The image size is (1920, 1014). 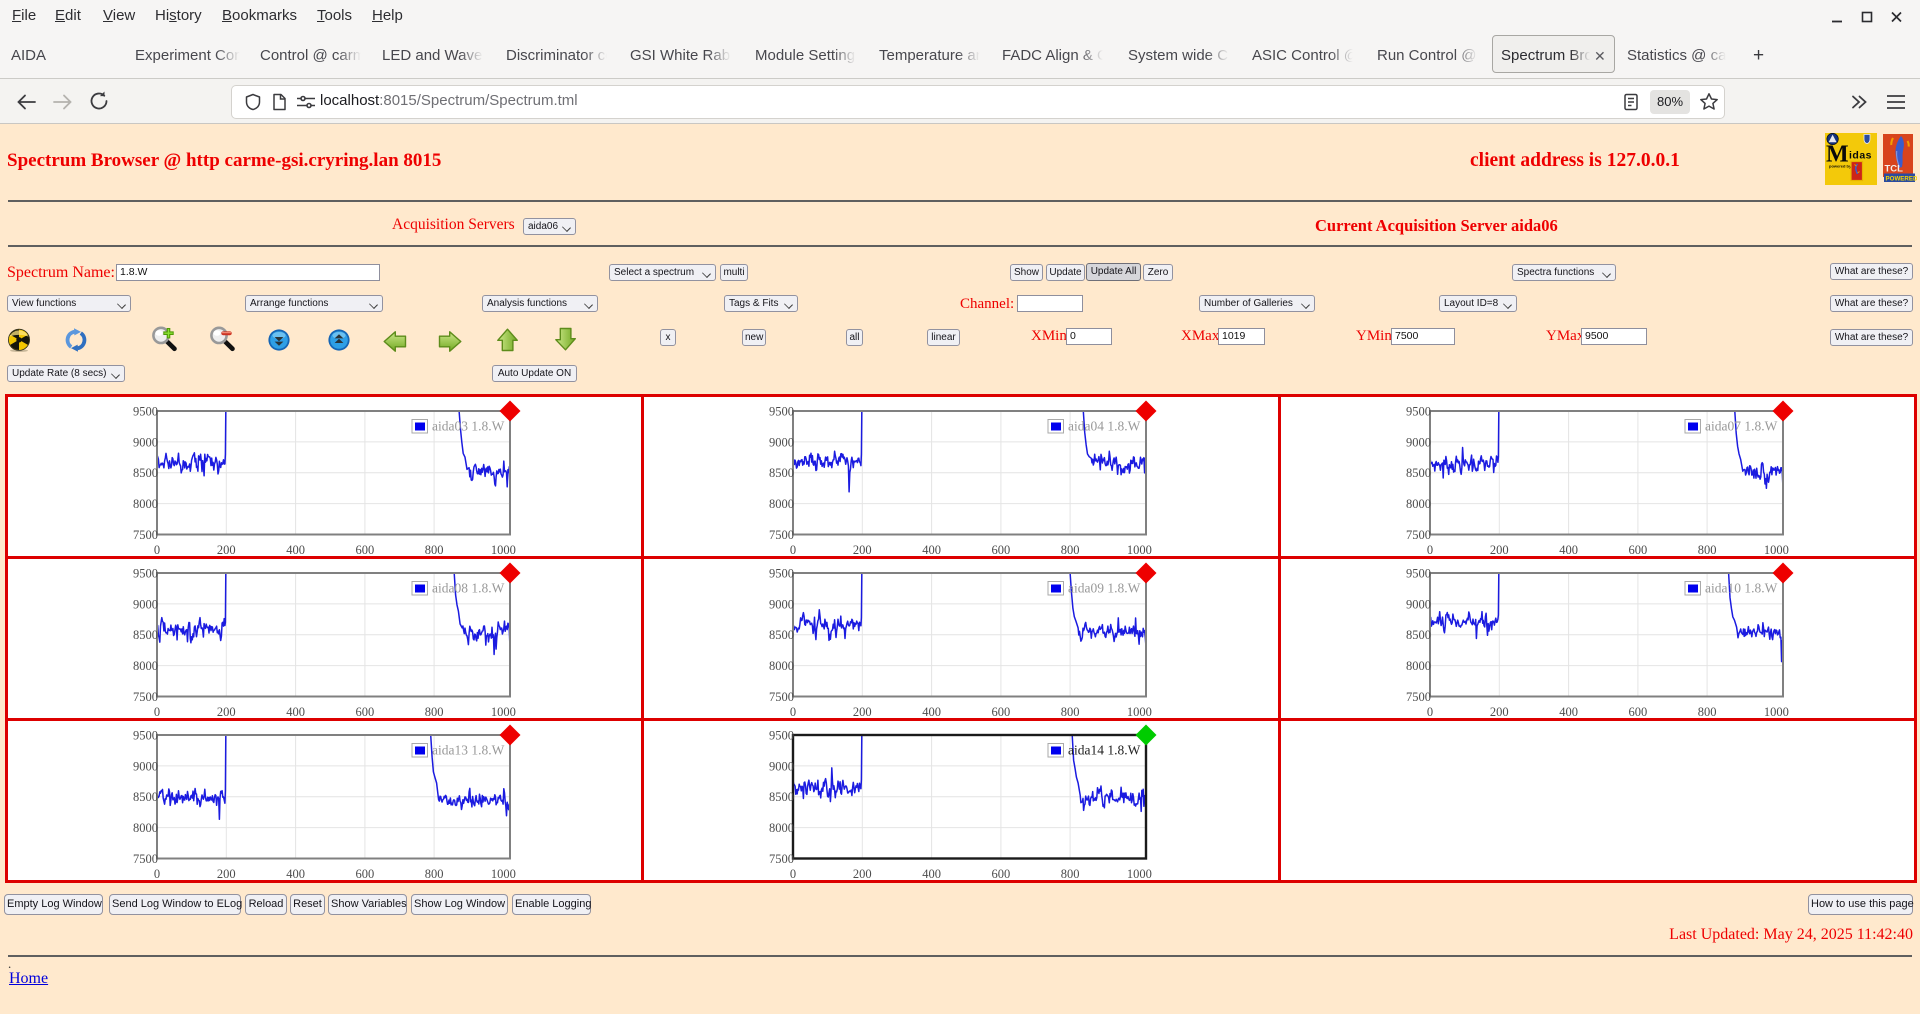 I want to click on svg-text: aida08 1.8.W, so click(x=468, y=588).